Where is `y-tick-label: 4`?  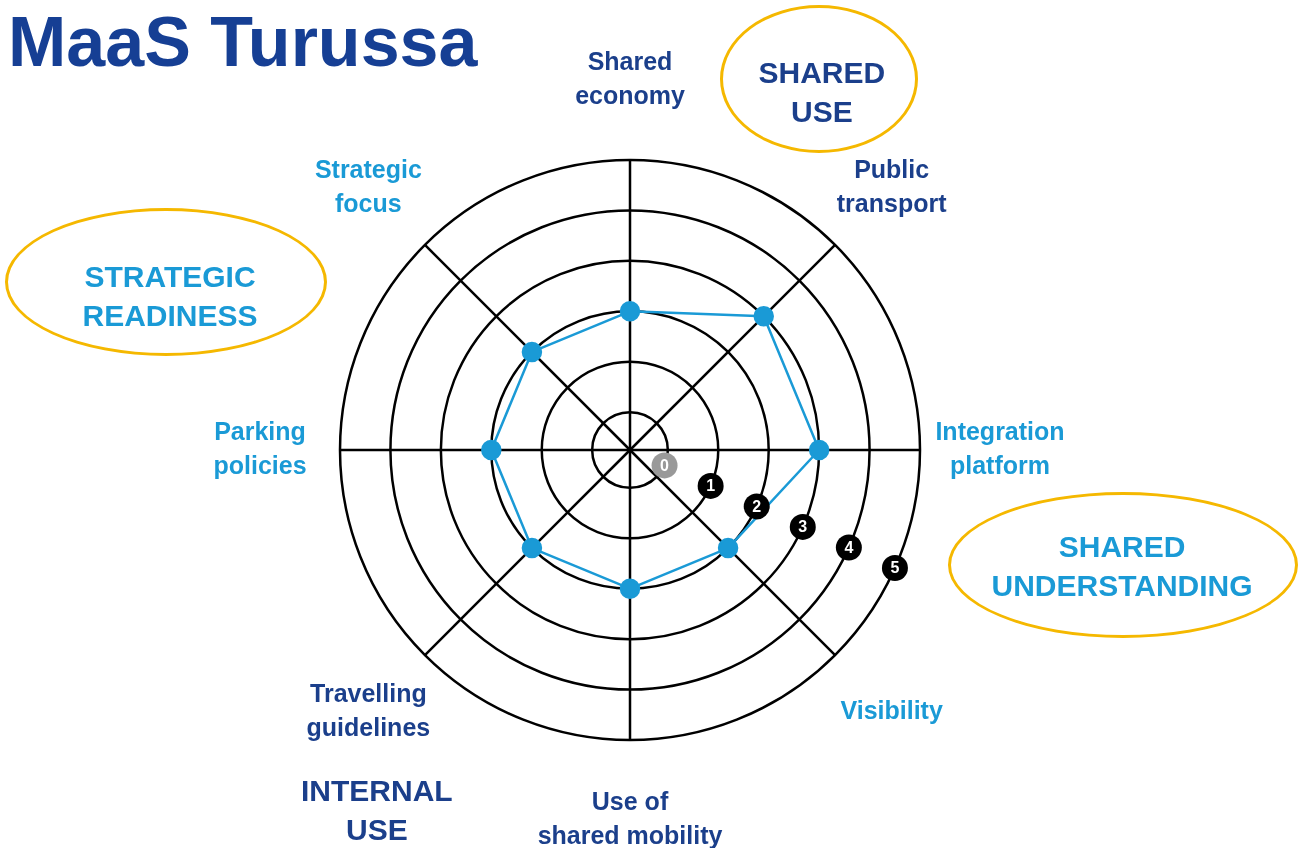 y-tick-label: 4 is located at coordinates (849, 547).